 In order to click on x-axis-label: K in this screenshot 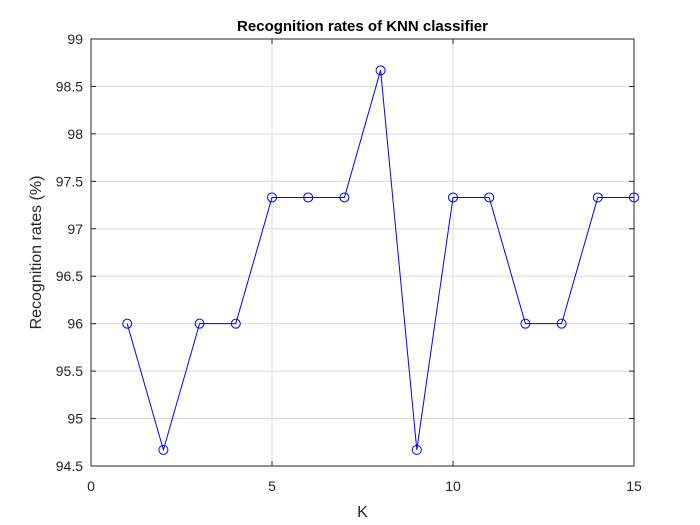, I will do `click(362, 512)`.